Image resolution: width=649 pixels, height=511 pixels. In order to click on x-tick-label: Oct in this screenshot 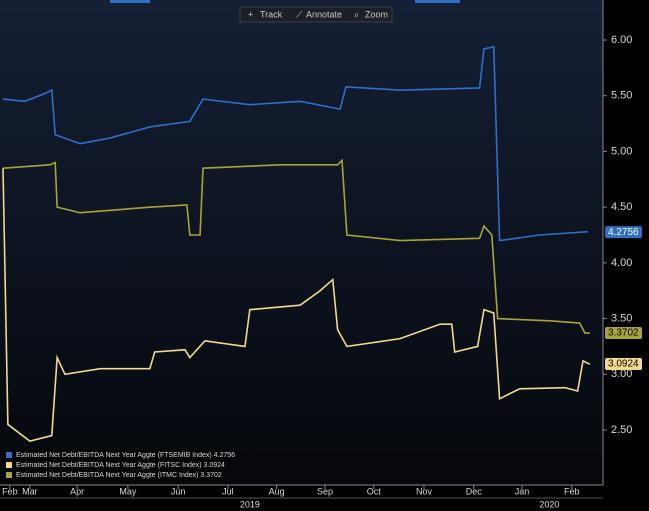, I will do `click(374, 491)`.